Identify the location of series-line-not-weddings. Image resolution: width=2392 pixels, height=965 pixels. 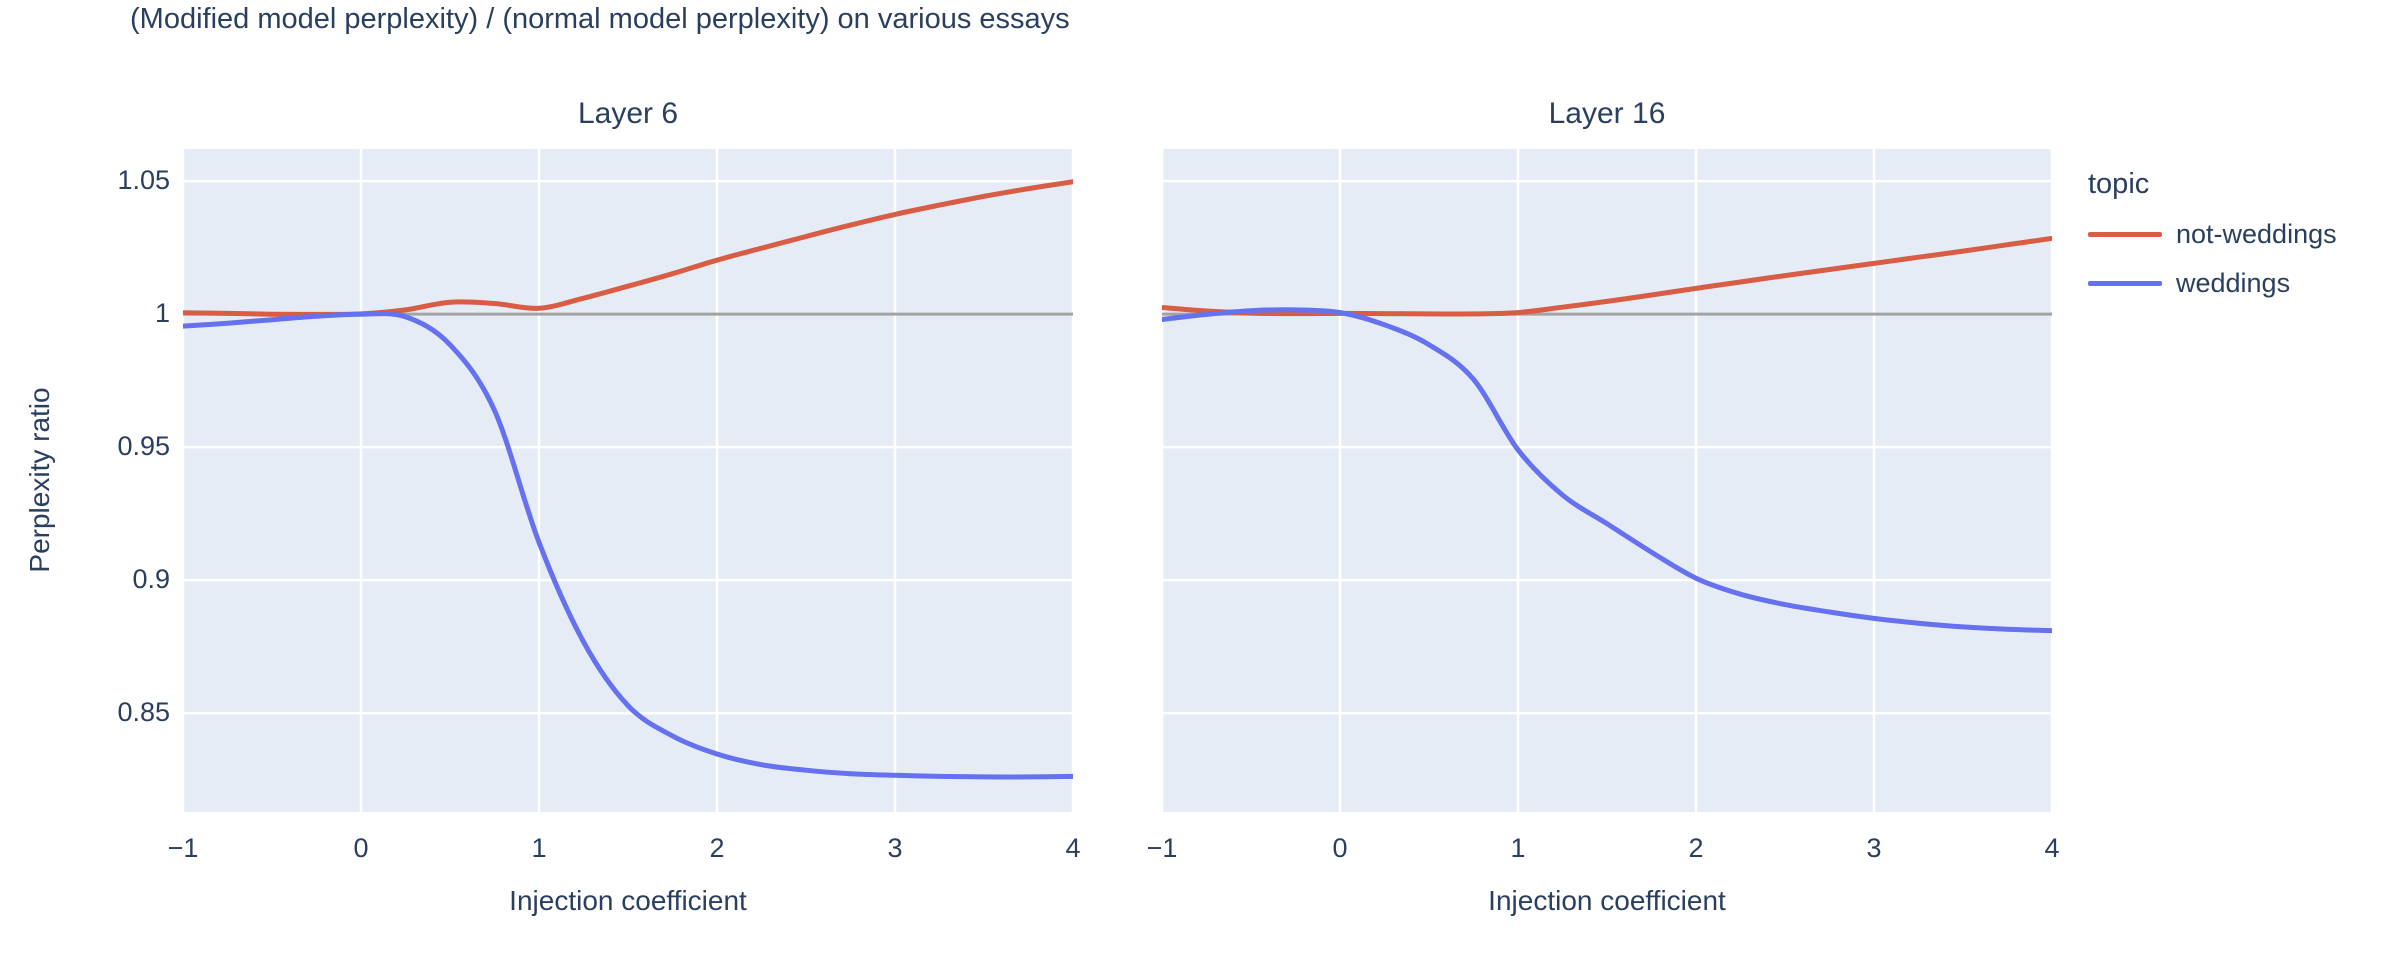
(1607, 276).